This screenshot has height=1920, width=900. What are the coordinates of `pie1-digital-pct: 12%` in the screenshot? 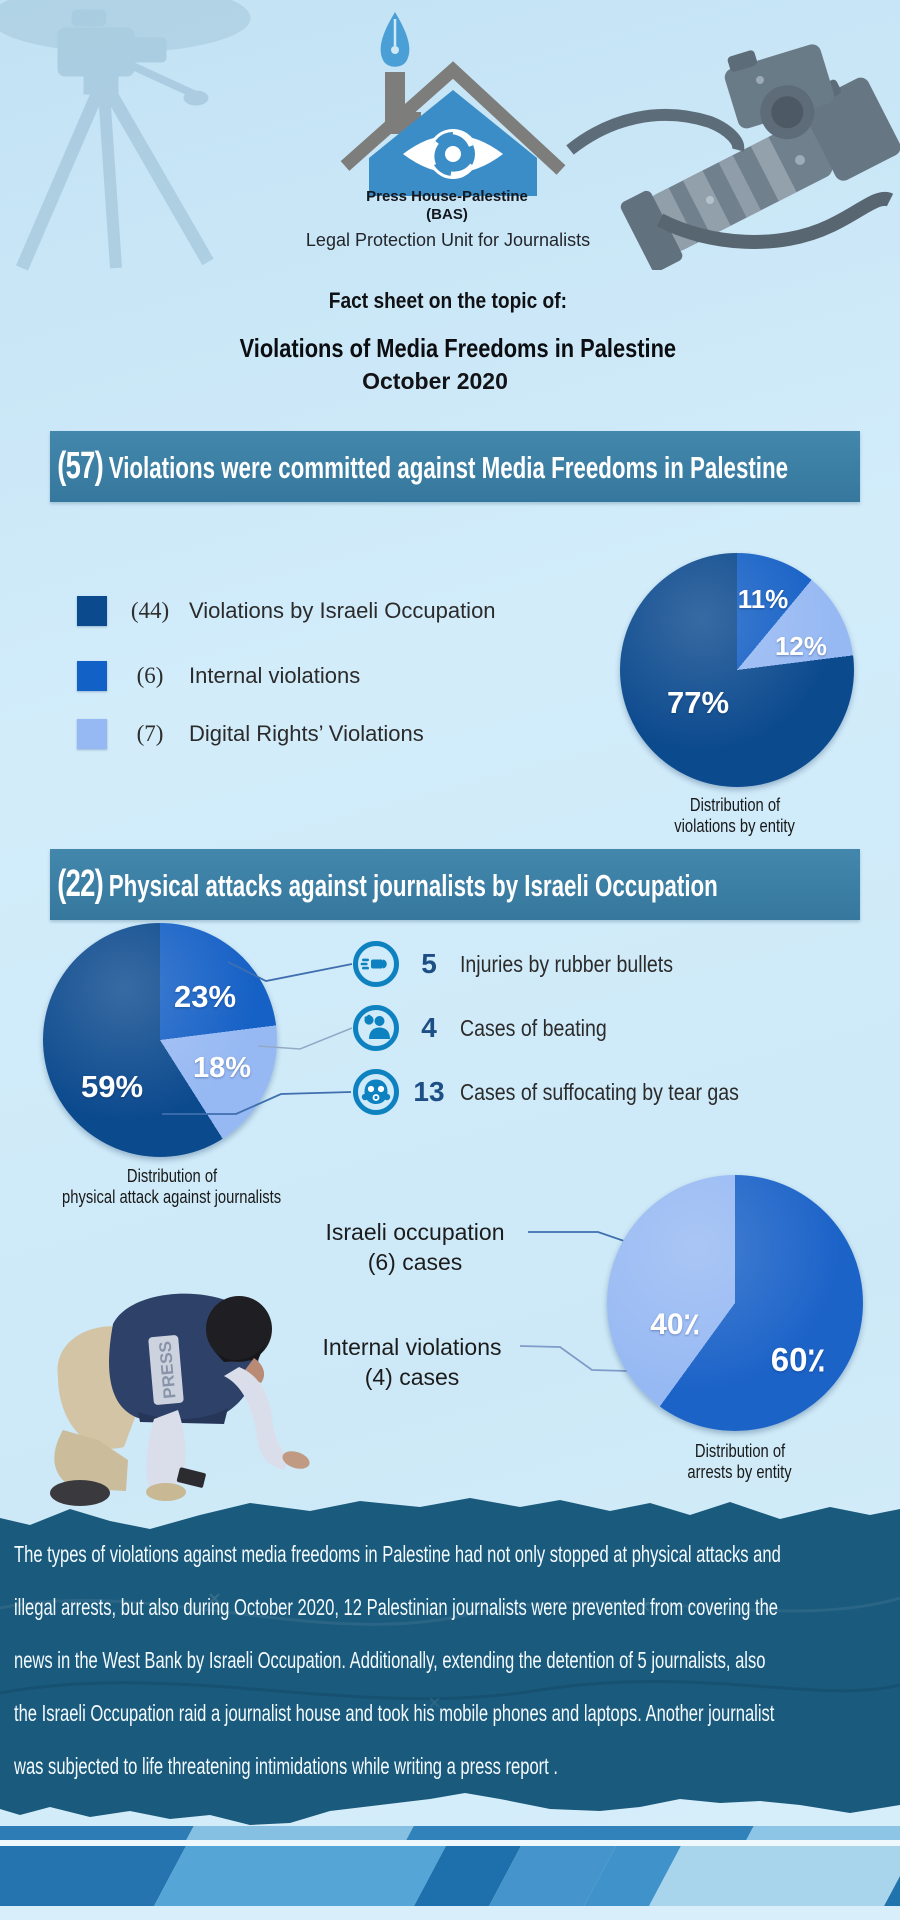 It's located at (801, 646).